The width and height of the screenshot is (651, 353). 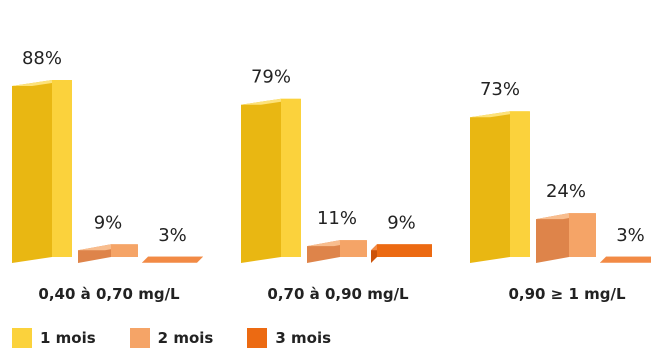 I want to click on category-label: 0,70 à 0,90 mg/L, so click(x=338, y=294).